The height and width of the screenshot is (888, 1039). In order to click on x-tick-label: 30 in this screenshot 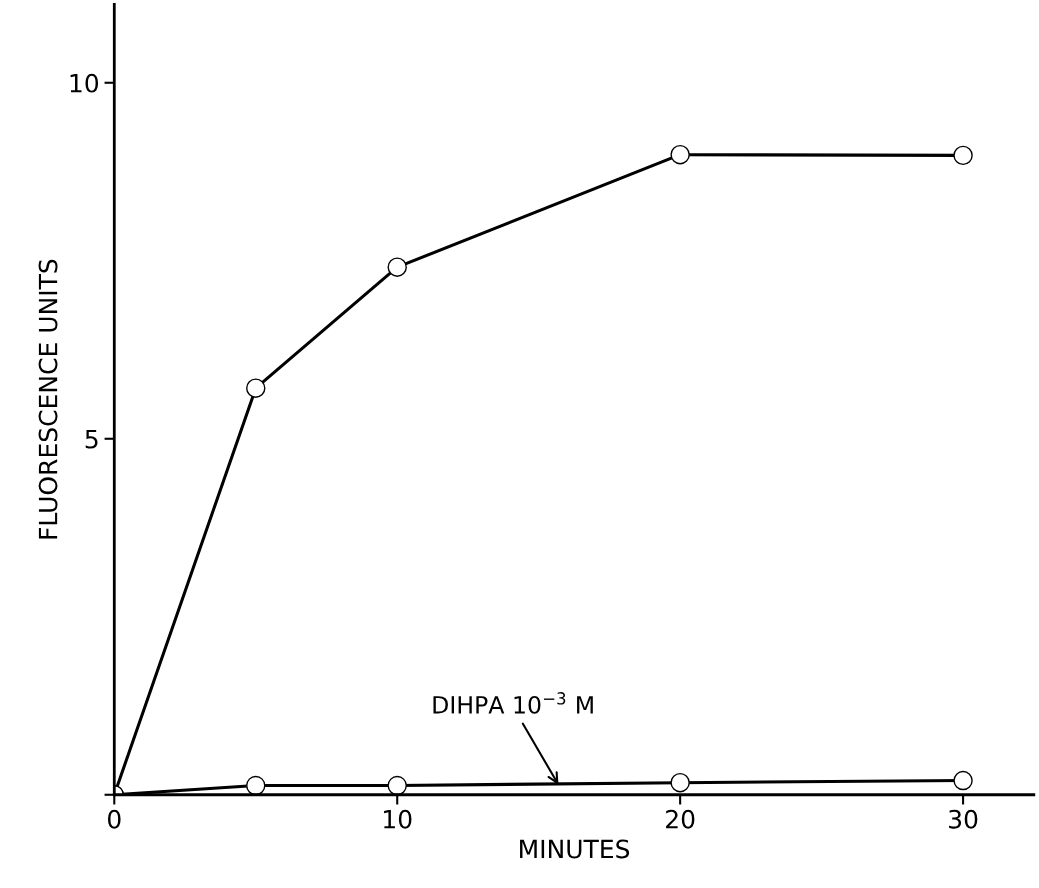, I will do `click(963, 819)`.